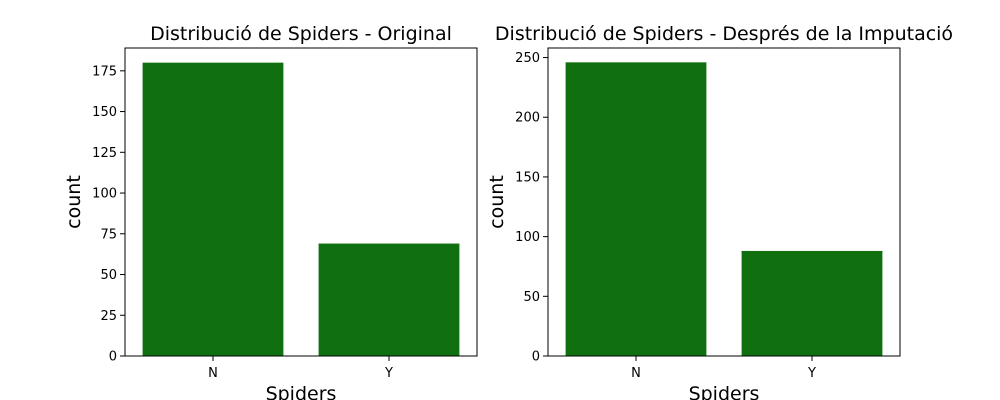 Image resolution: width=1000 pixels, height=400 pixels. I want to click on right-y-tick-label: 100, so click(527, 237).